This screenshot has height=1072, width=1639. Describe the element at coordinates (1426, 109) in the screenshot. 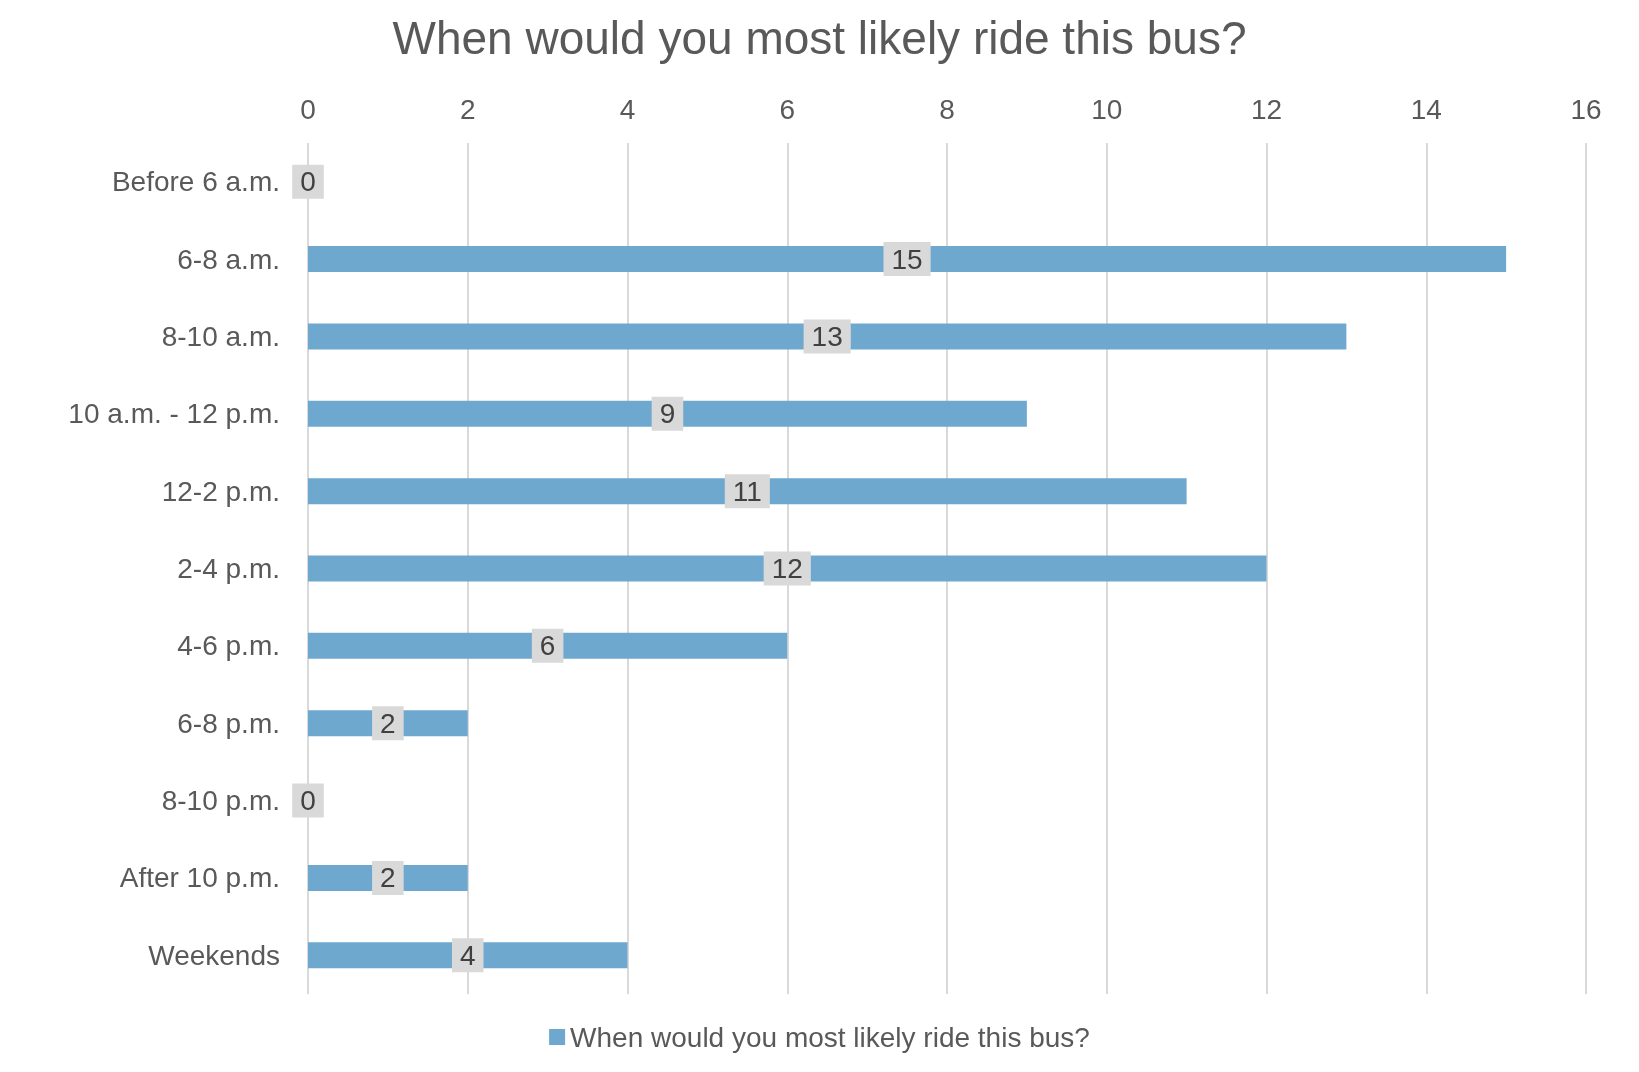

I see `x-tick-label: 14` at that location.